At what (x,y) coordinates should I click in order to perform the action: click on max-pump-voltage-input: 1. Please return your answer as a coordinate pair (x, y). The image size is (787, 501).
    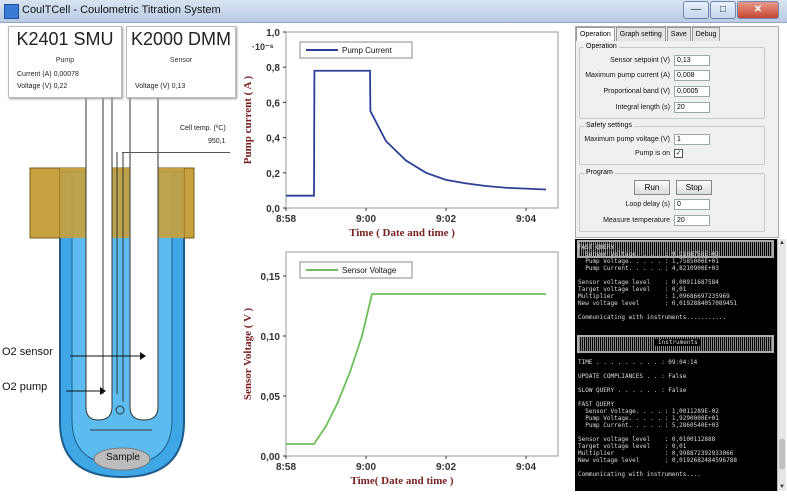
    Looking at the image, I should click on (692, 139).